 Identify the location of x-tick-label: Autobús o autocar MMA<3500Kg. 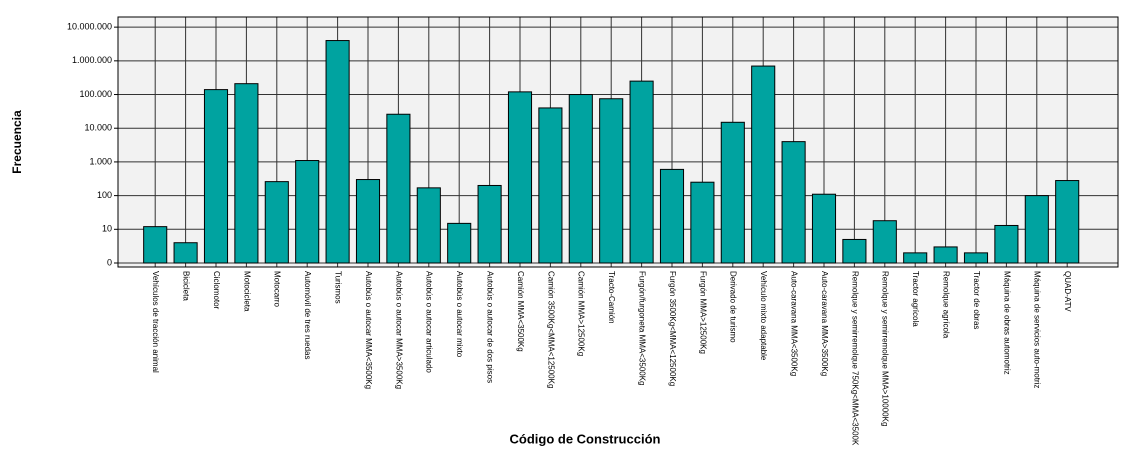
(368, 330).